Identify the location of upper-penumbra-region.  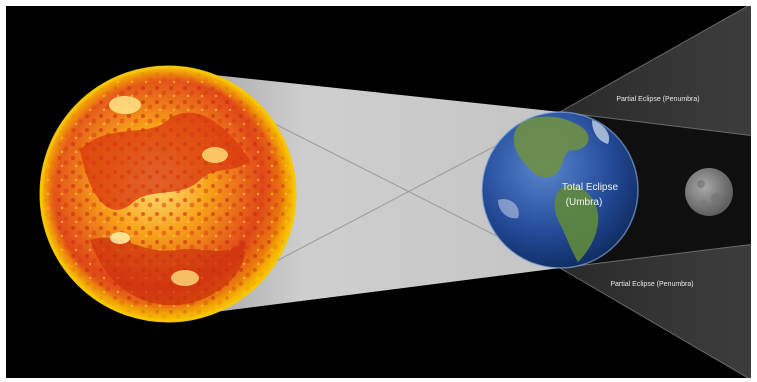
(655, 71).